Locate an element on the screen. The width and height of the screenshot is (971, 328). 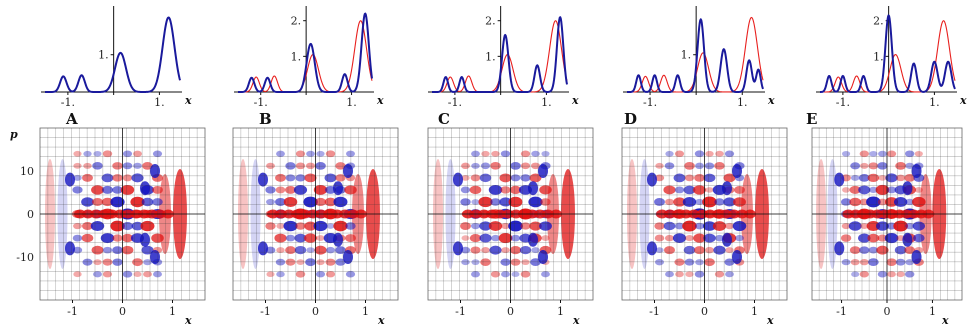
series-evolved-curve is located at coordinates (499, 54).